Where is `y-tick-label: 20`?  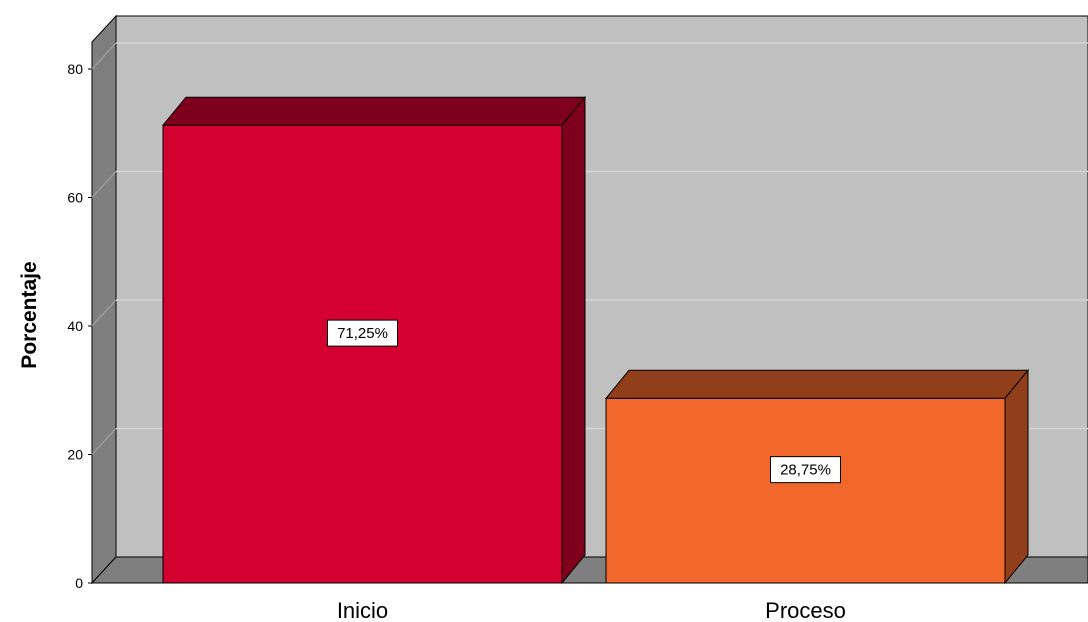 y-tick-label: 20 is located at coordinates (75, 455).